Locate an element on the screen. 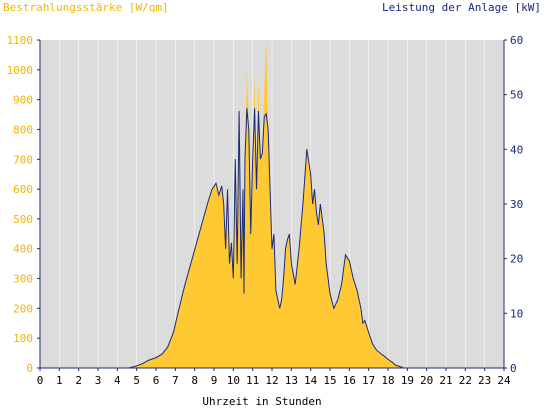  y-left-tick-label: 1000 is located at coordinates (20, 70).